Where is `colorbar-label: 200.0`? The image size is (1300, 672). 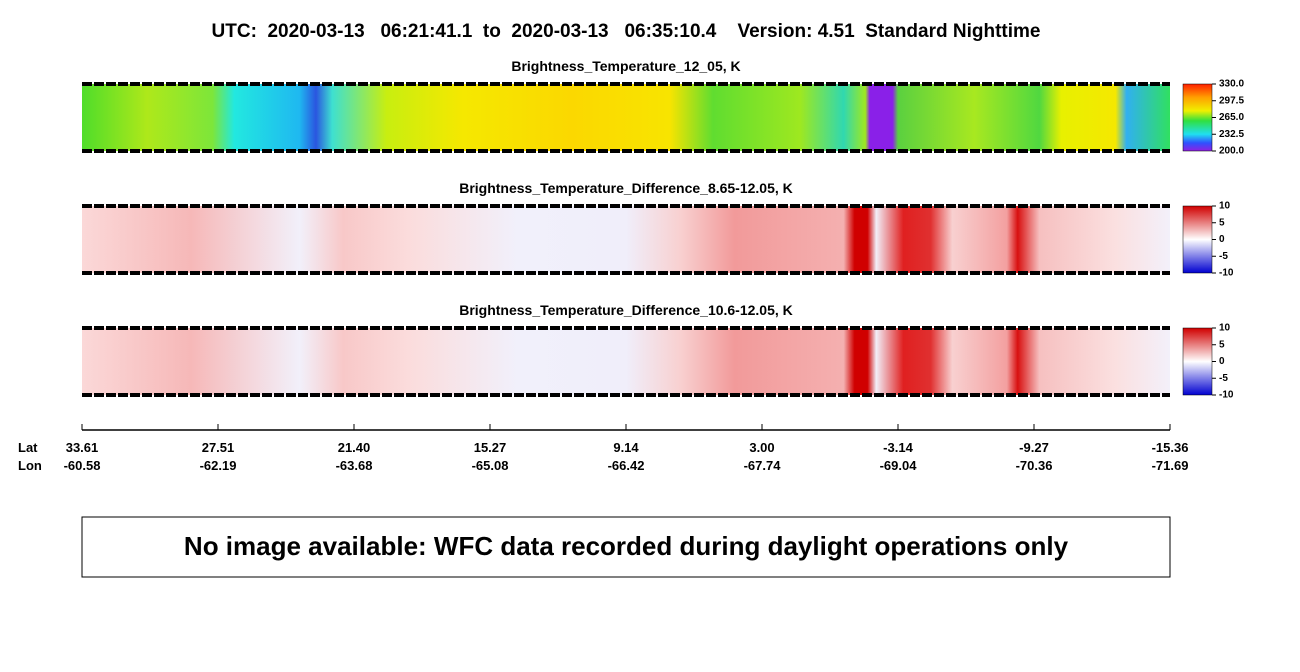 colorbar-label: 200.0 is located at coordinates (1231, 151).